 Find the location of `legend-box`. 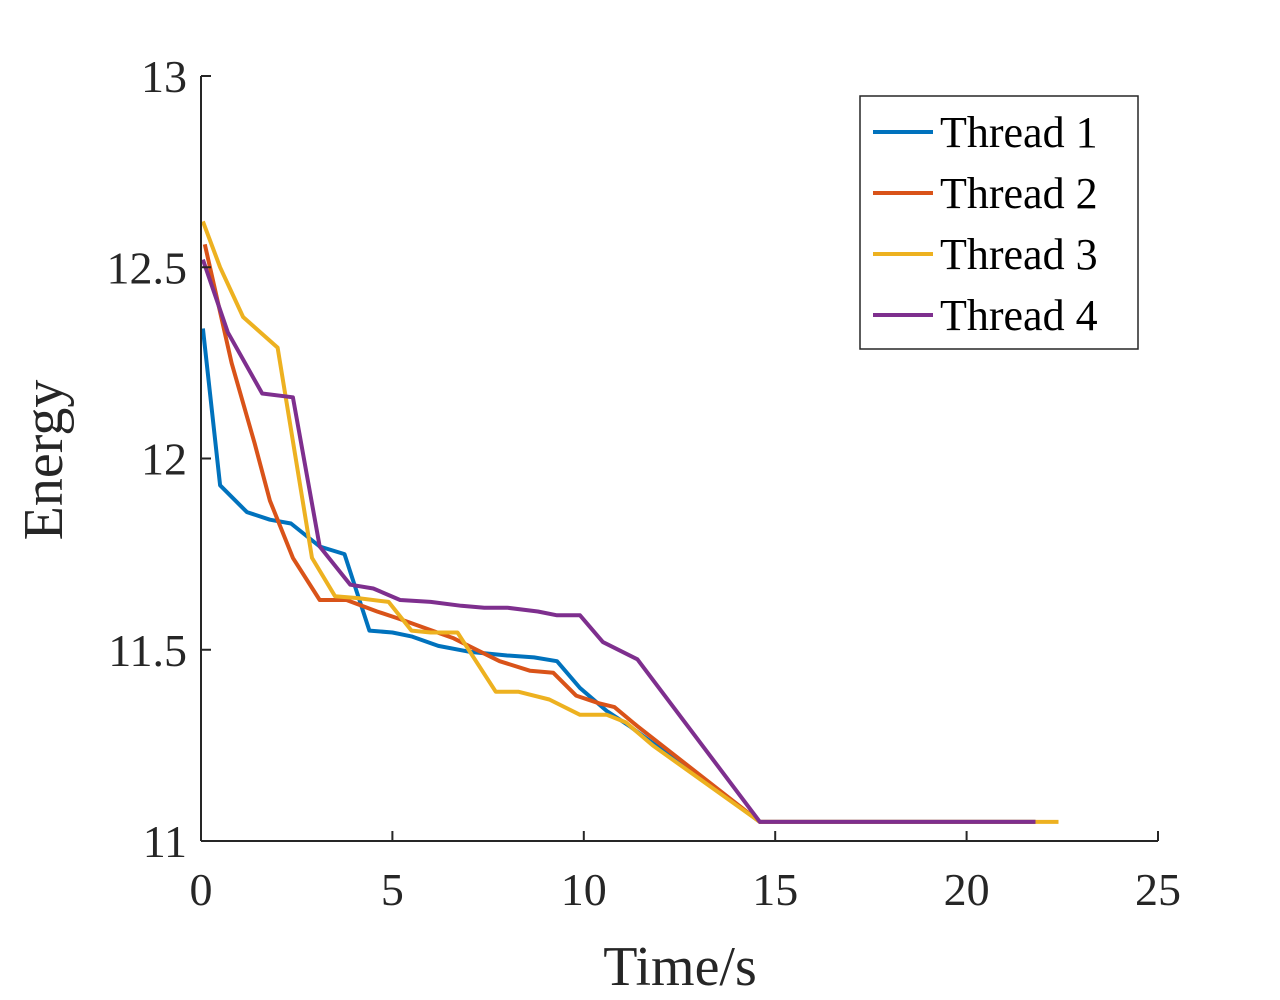

legend-box is located at coordinates (999, 222).